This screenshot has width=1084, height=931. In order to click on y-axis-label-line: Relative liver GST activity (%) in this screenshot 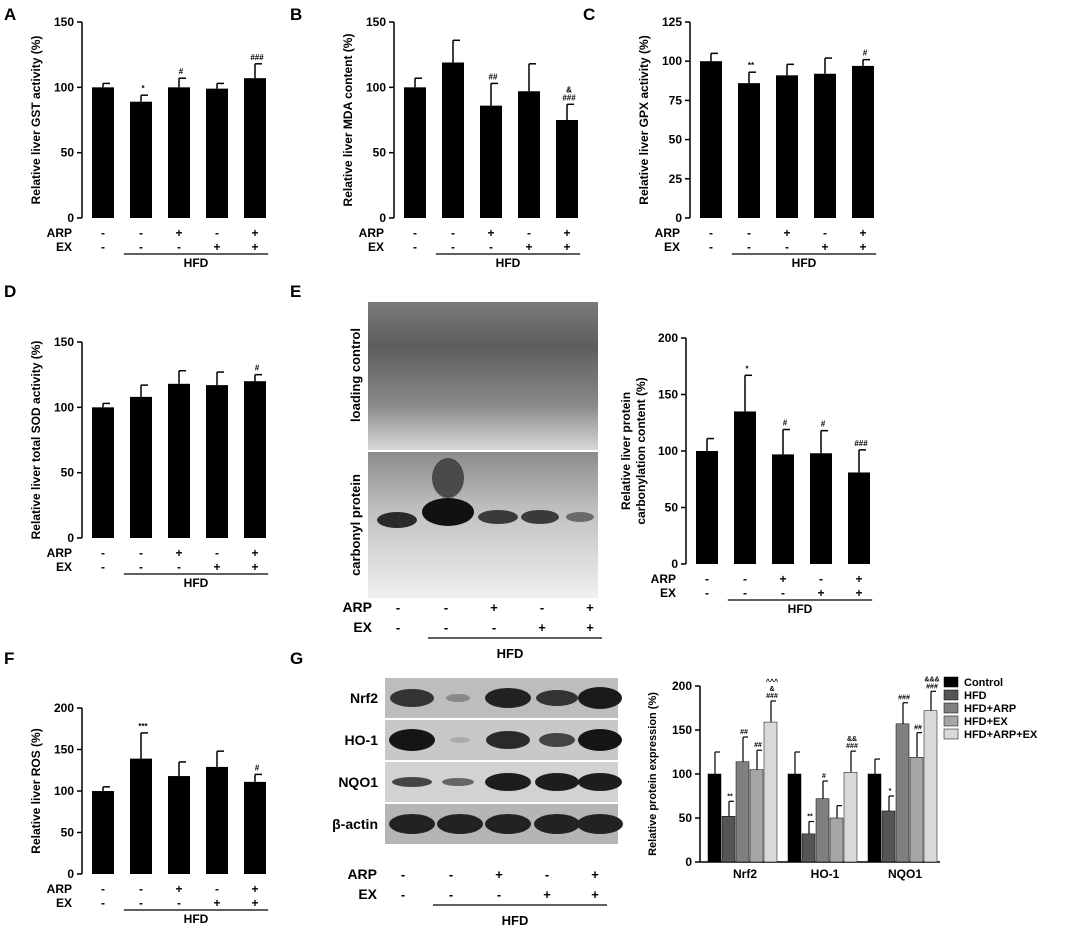, I will do `click(36, 120)`.